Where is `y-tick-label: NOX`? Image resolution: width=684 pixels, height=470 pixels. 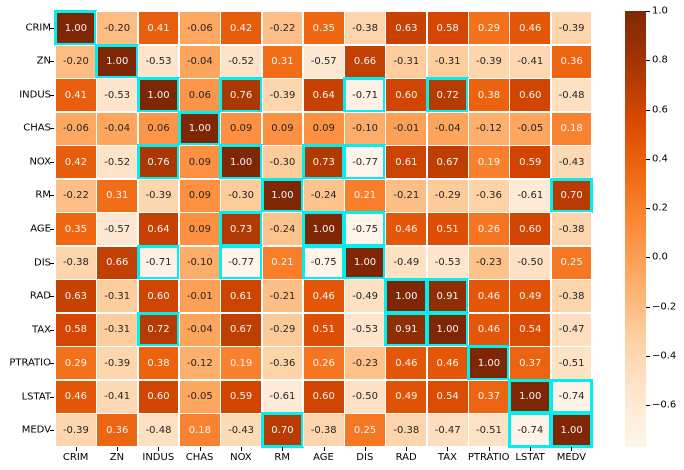
y-tick-label: NOX is located at coordinates (40, 162).